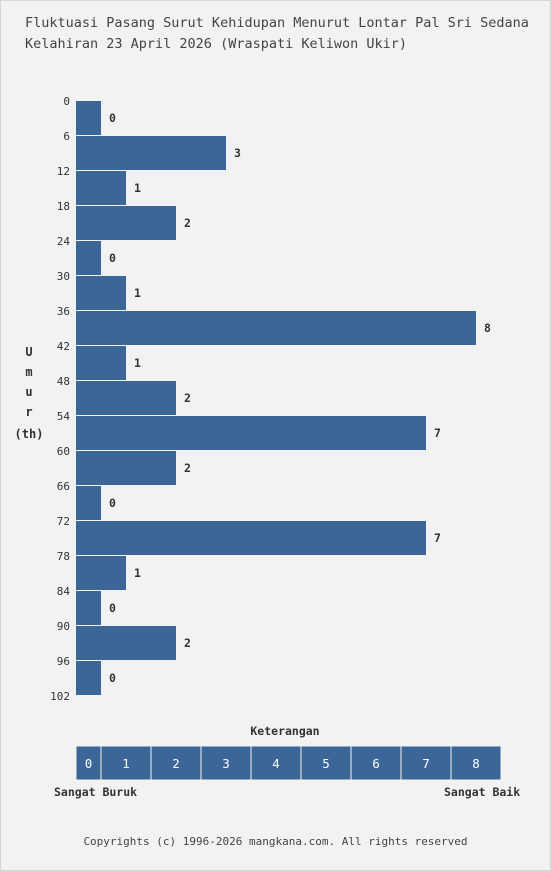 The height and width of the screenshot is (871, 551). Describe the element at coordinates (64, 241) in the screenshot. I see `y-tick-label: 24` at that location.